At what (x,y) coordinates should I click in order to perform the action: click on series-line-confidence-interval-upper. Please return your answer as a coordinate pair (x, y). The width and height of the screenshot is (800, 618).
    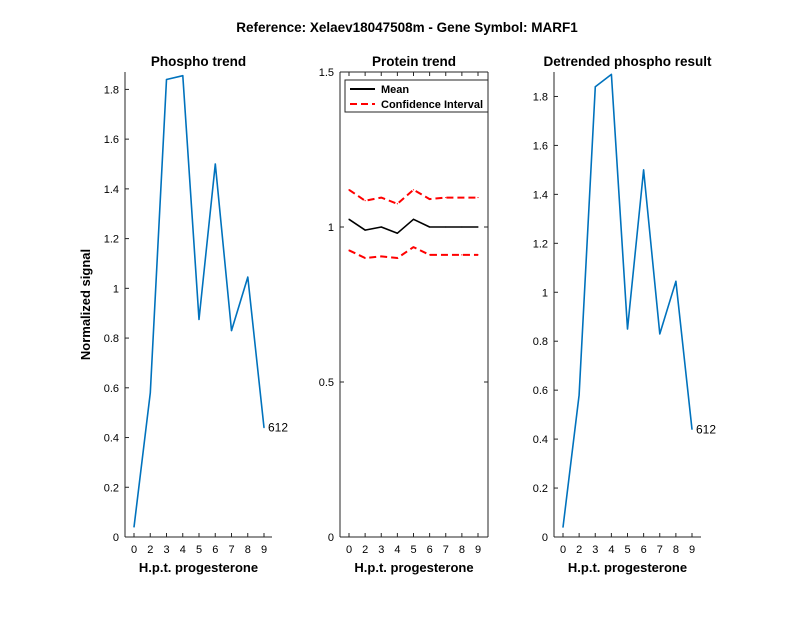
    Looking at the image, I should click on (413, 196).